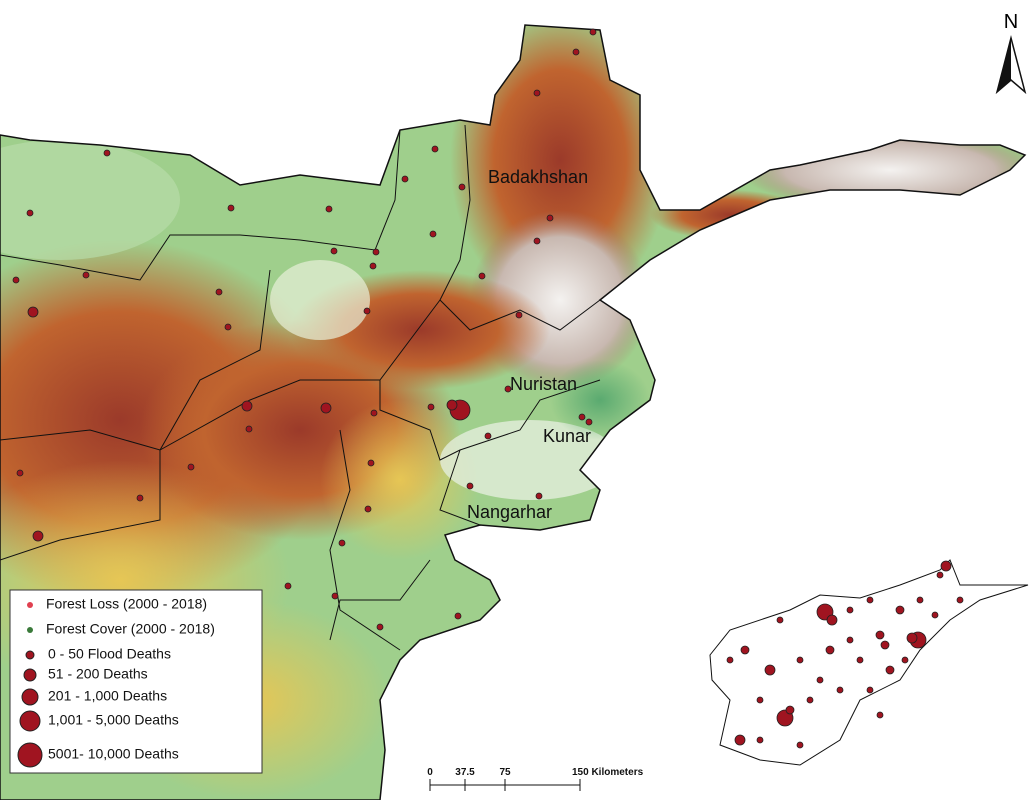  What do you see at coordinates (130, 629) in the screenshot?
I see `legend-label: Forest Cover (2000 - 2018)` at bounding box center [130, 629].